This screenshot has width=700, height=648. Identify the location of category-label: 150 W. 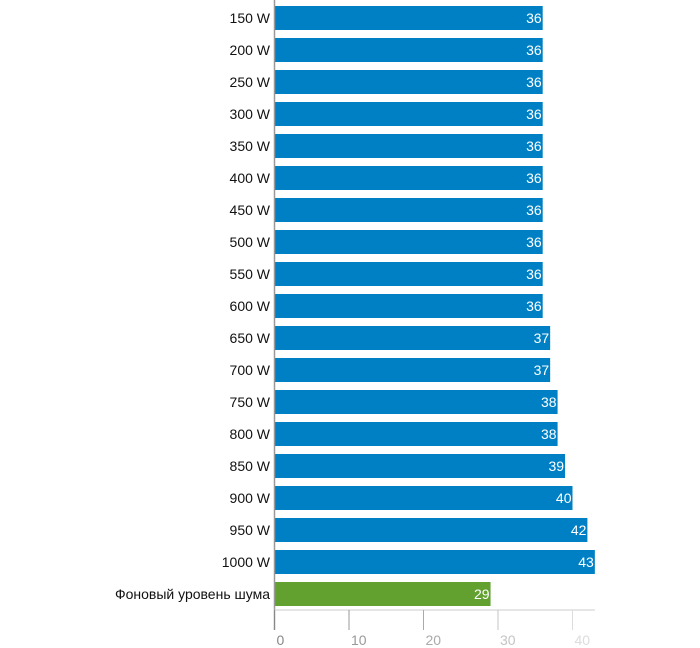
(250, 18).